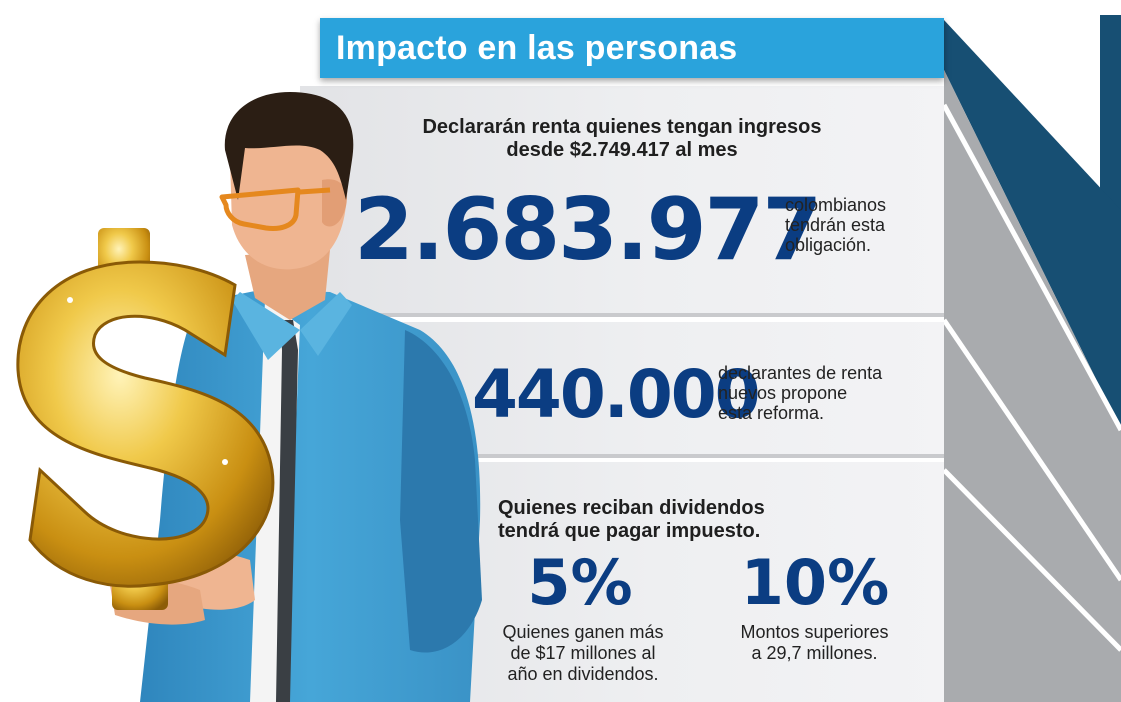  Describe the element at coordinates (836, 225) in the screenshot. I see `panel-1-note: colombianos tendrán esta obligación.` at that location.